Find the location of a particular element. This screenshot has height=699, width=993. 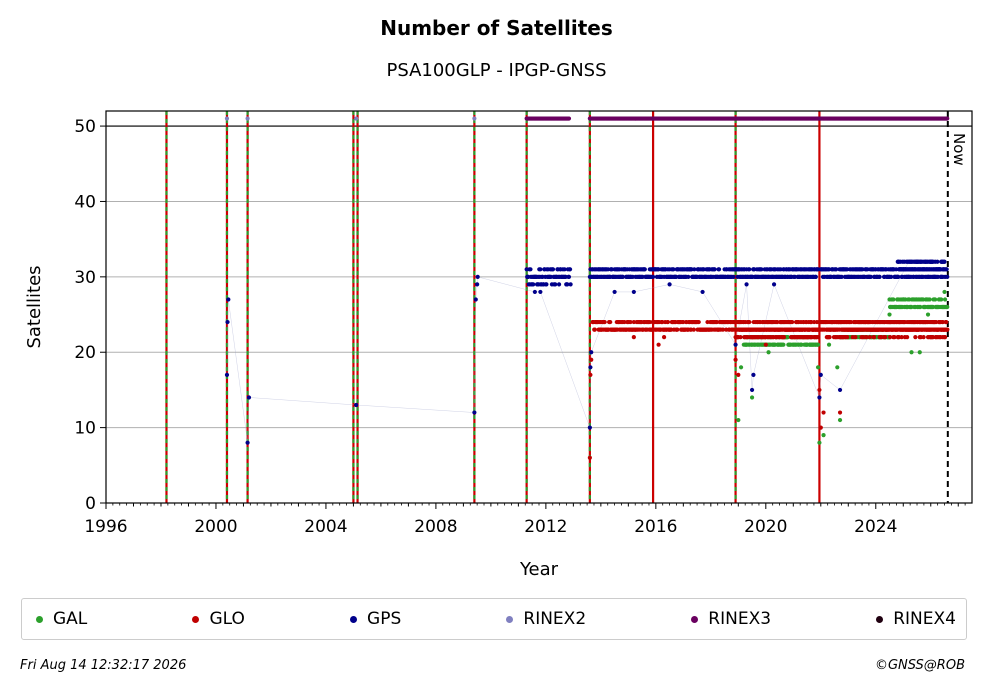

x-tick-label-2004: 2004 is located at coordinates (325, 527).